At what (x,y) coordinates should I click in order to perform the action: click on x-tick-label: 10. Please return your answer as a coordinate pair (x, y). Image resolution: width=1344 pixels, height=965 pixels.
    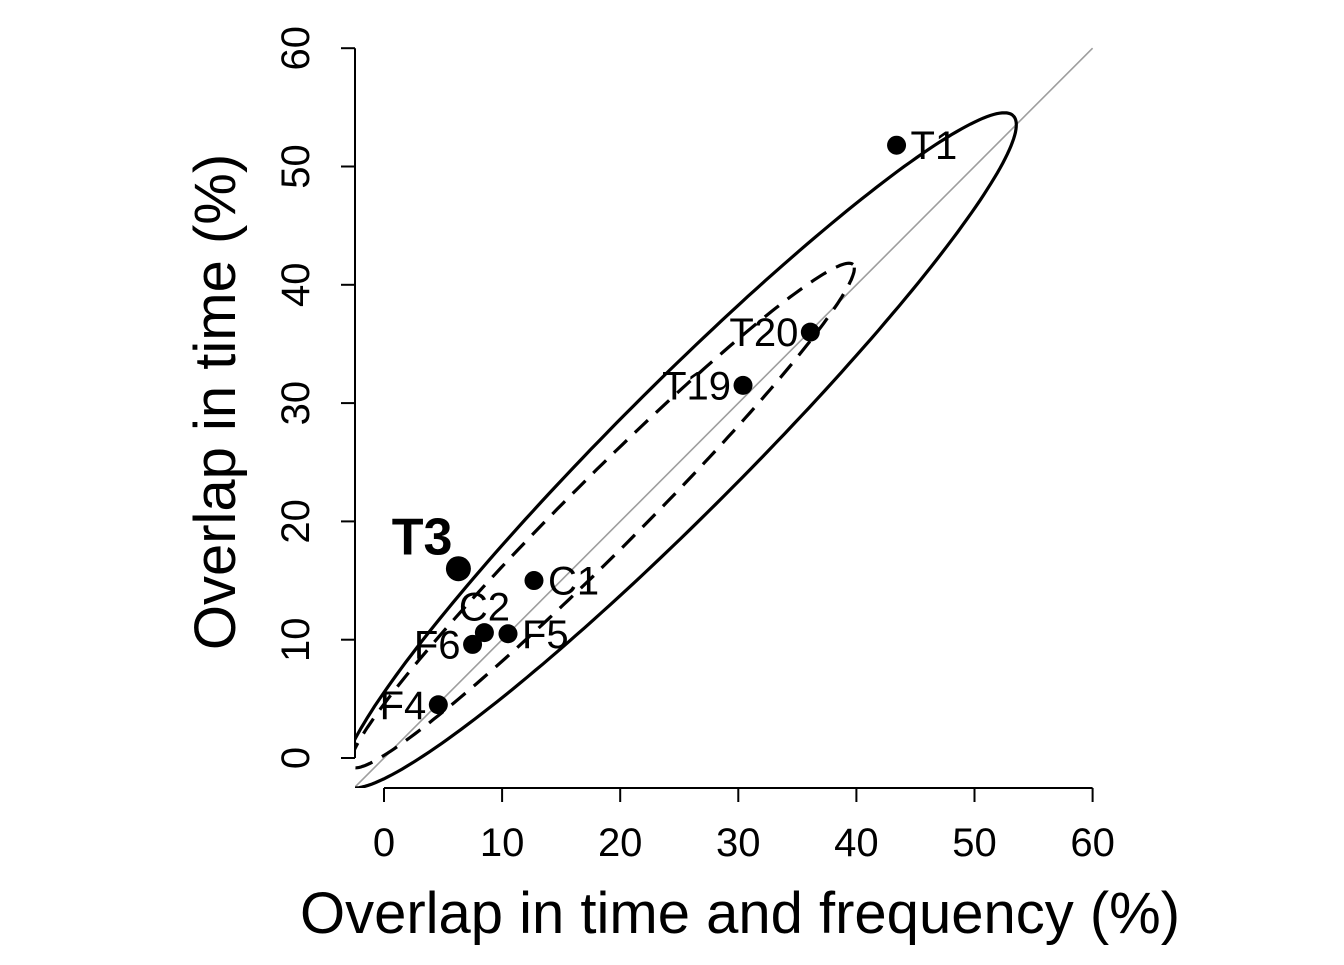
    Looking at the image, I should click on (502, 843).